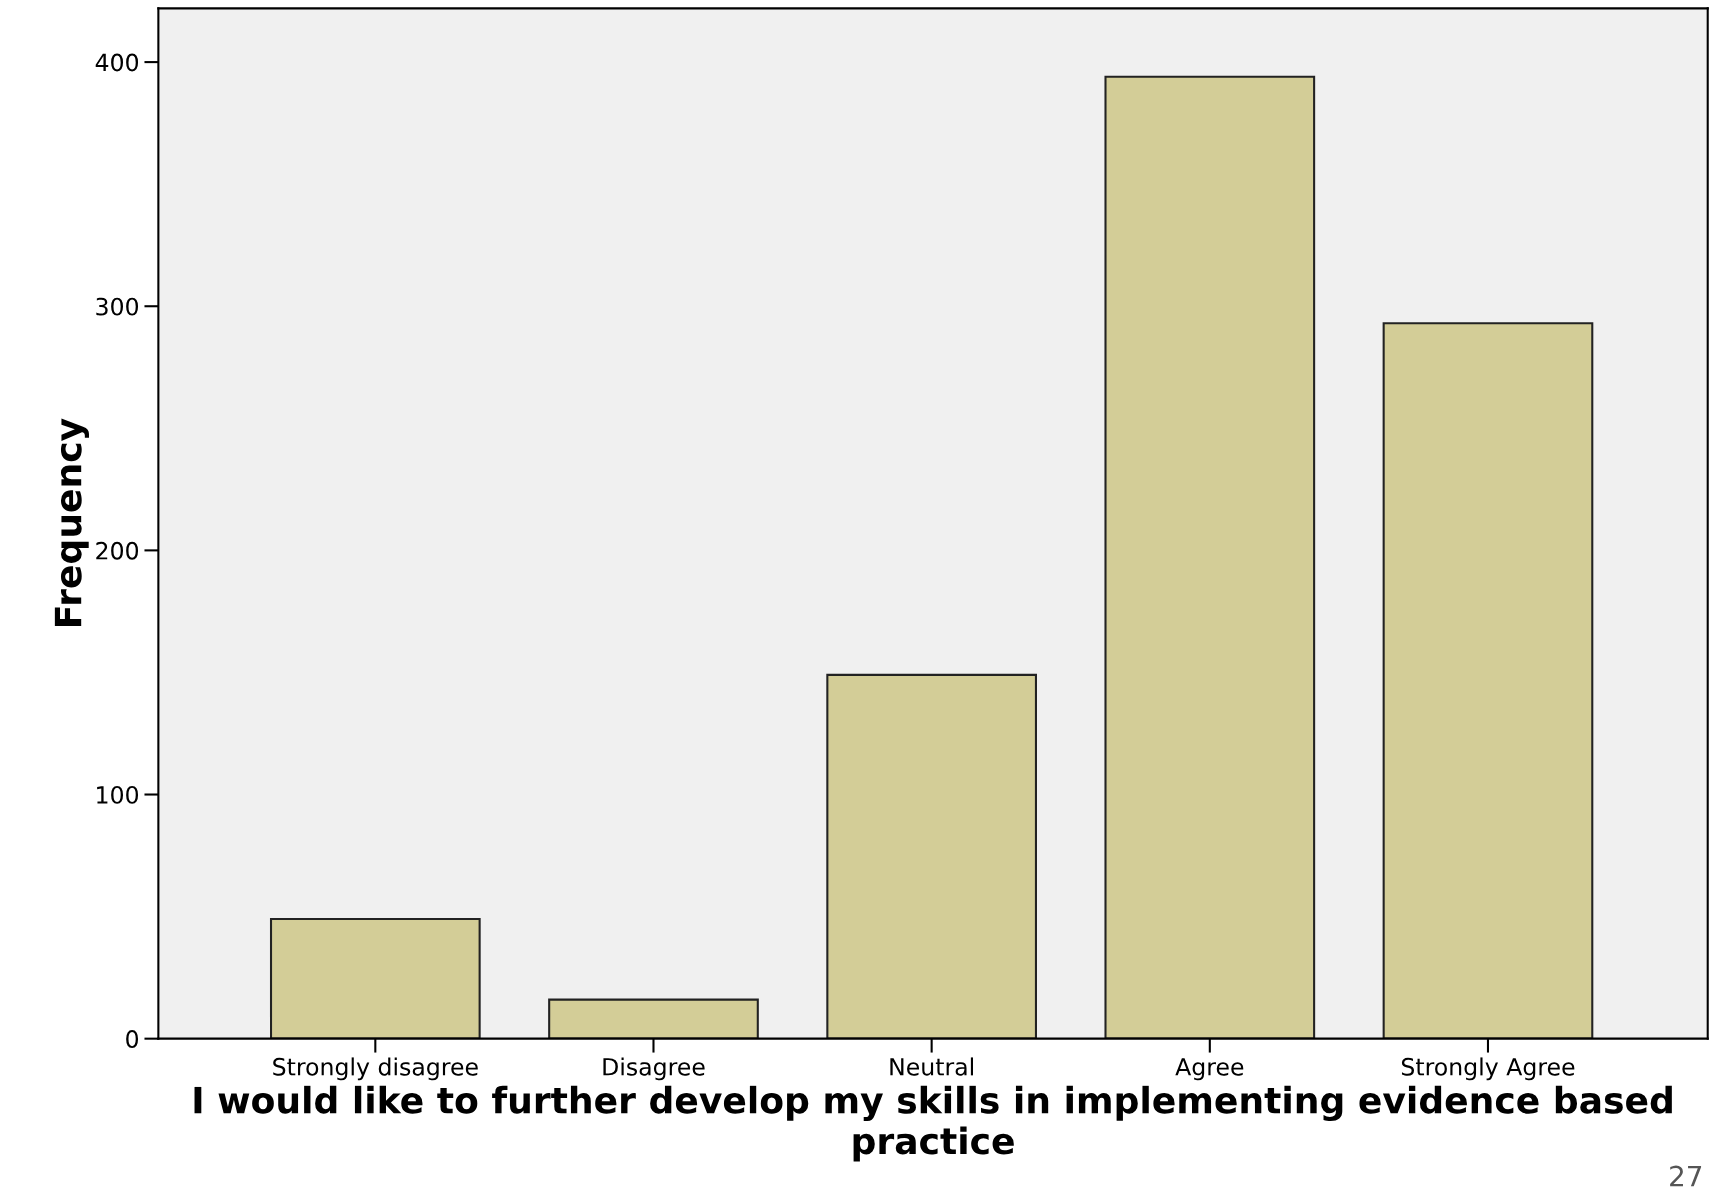 The image size is (1712, 1198). Describe the element at coordinates (71, 522) in the screenshot. I see `y-axis-title: Frequency` at that location.